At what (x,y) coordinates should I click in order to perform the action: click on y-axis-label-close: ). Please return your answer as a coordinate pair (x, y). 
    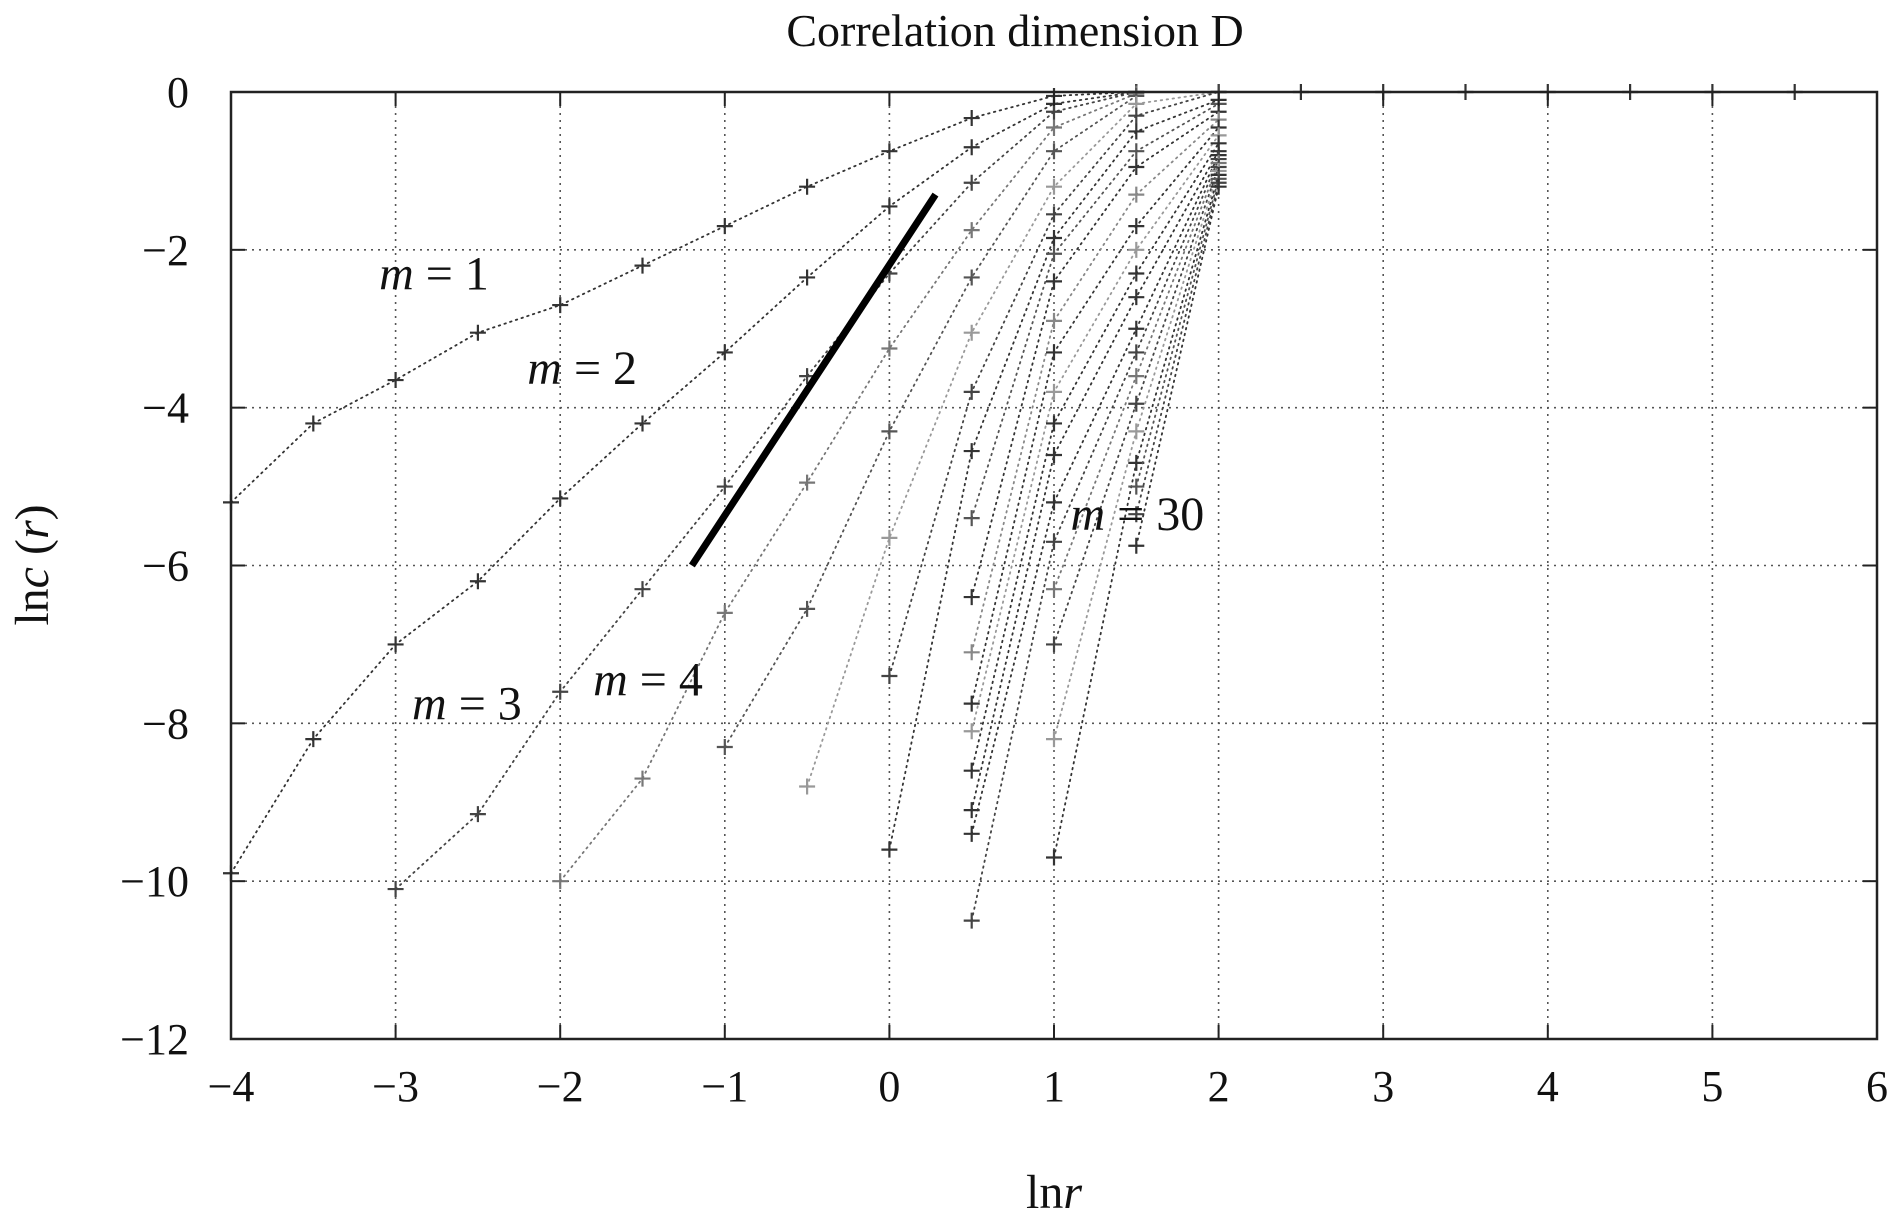
    Looking at the image, I should click on (32, 512).